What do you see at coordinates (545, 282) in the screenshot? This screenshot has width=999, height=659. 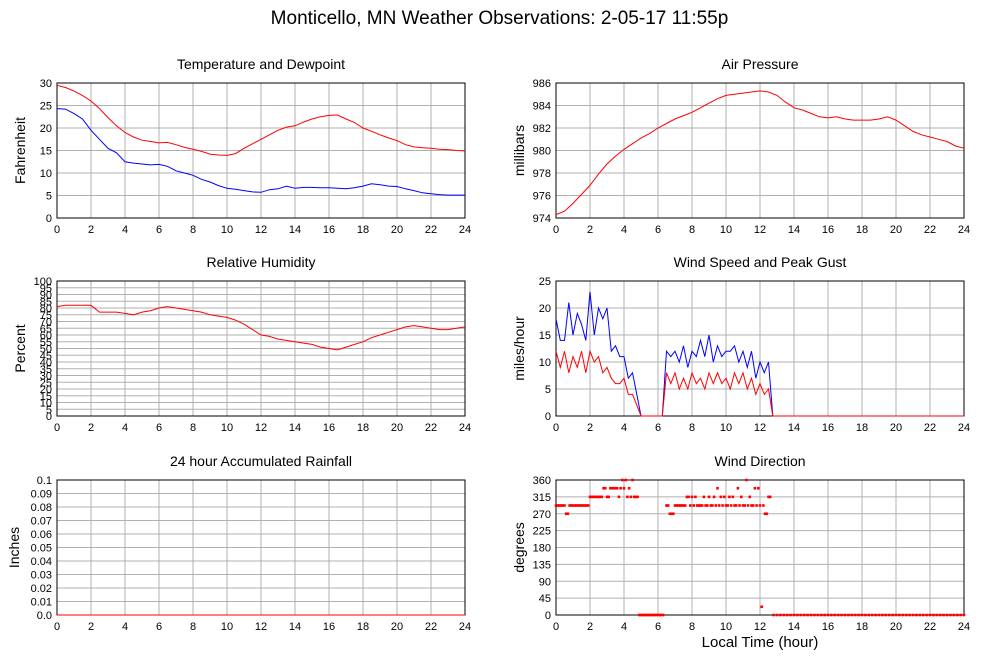 I see `y-tick-label: 25` at bounding box center [545, 282].